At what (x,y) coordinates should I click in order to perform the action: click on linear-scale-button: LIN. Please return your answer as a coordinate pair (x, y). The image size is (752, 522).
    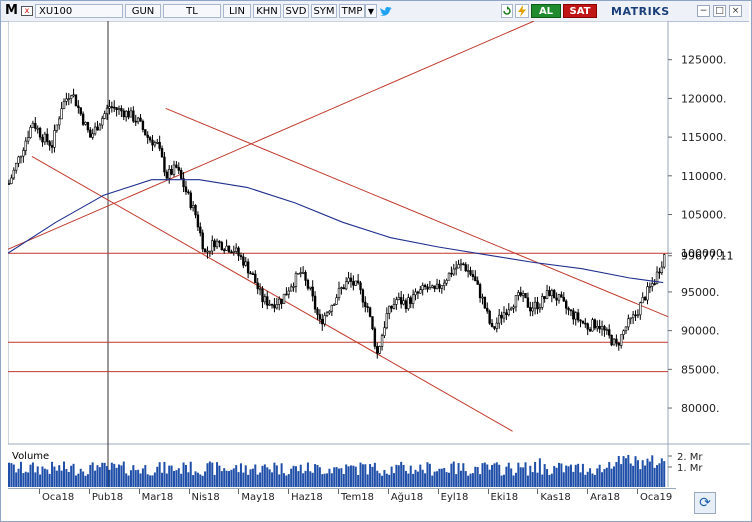
    Looking at the image, I should click on (237, 11).